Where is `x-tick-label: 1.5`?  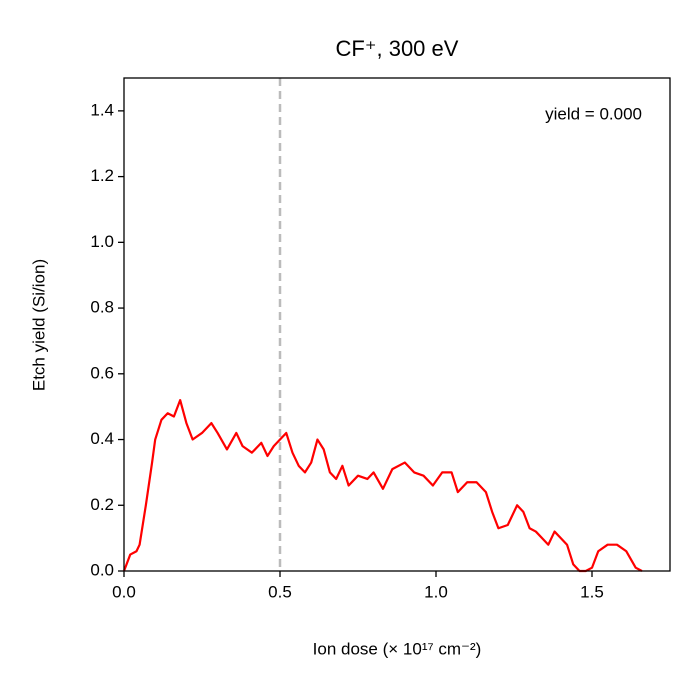
x-tick-label: 1.5 is located at coordinates (592, 591).